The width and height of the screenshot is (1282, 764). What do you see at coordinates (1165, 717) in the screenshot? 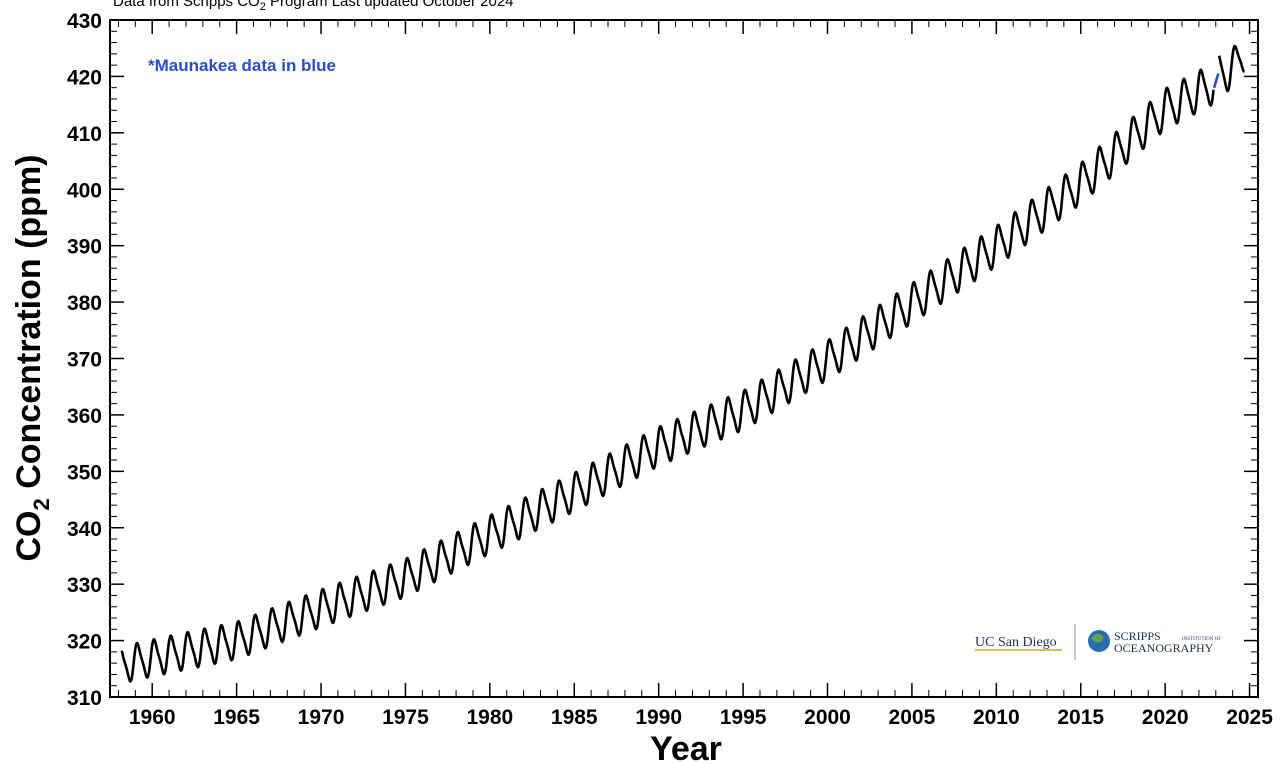
I see `x-tick-label: 2020` at bounding box center [1165, 717].